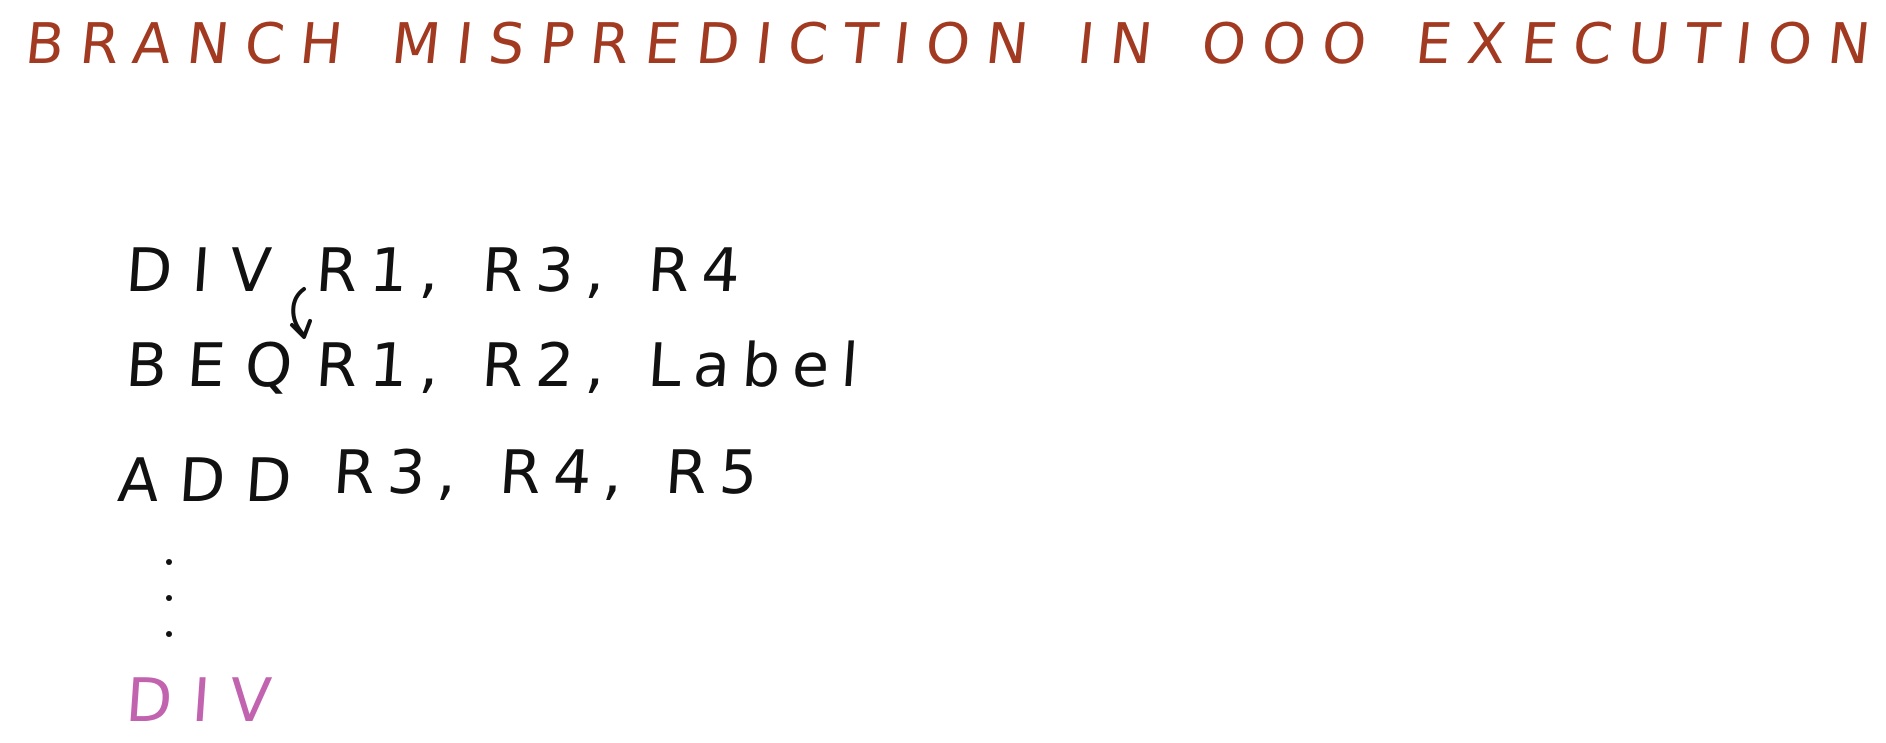 Image resolution: width=1886 pixels, height=743 pixels. I want to click on instruction-div: DIV R1, R3, R4, so click(439, 271).